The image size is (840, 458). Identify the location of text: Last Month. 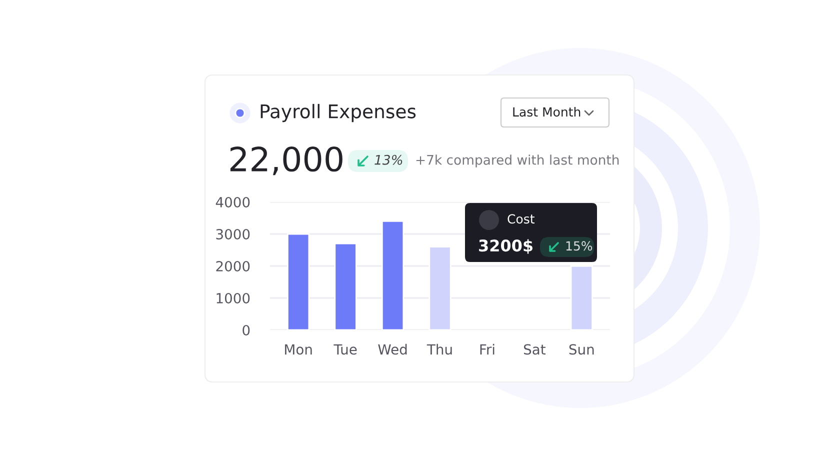
(546, 111).